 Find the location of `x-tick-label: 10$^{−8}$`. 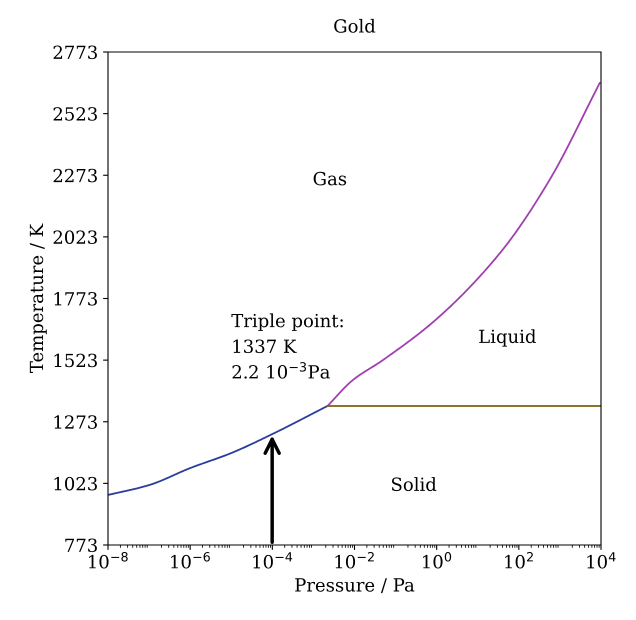

x-tick-label: 10$^{−8}$ is located at coordinates (108, 560).